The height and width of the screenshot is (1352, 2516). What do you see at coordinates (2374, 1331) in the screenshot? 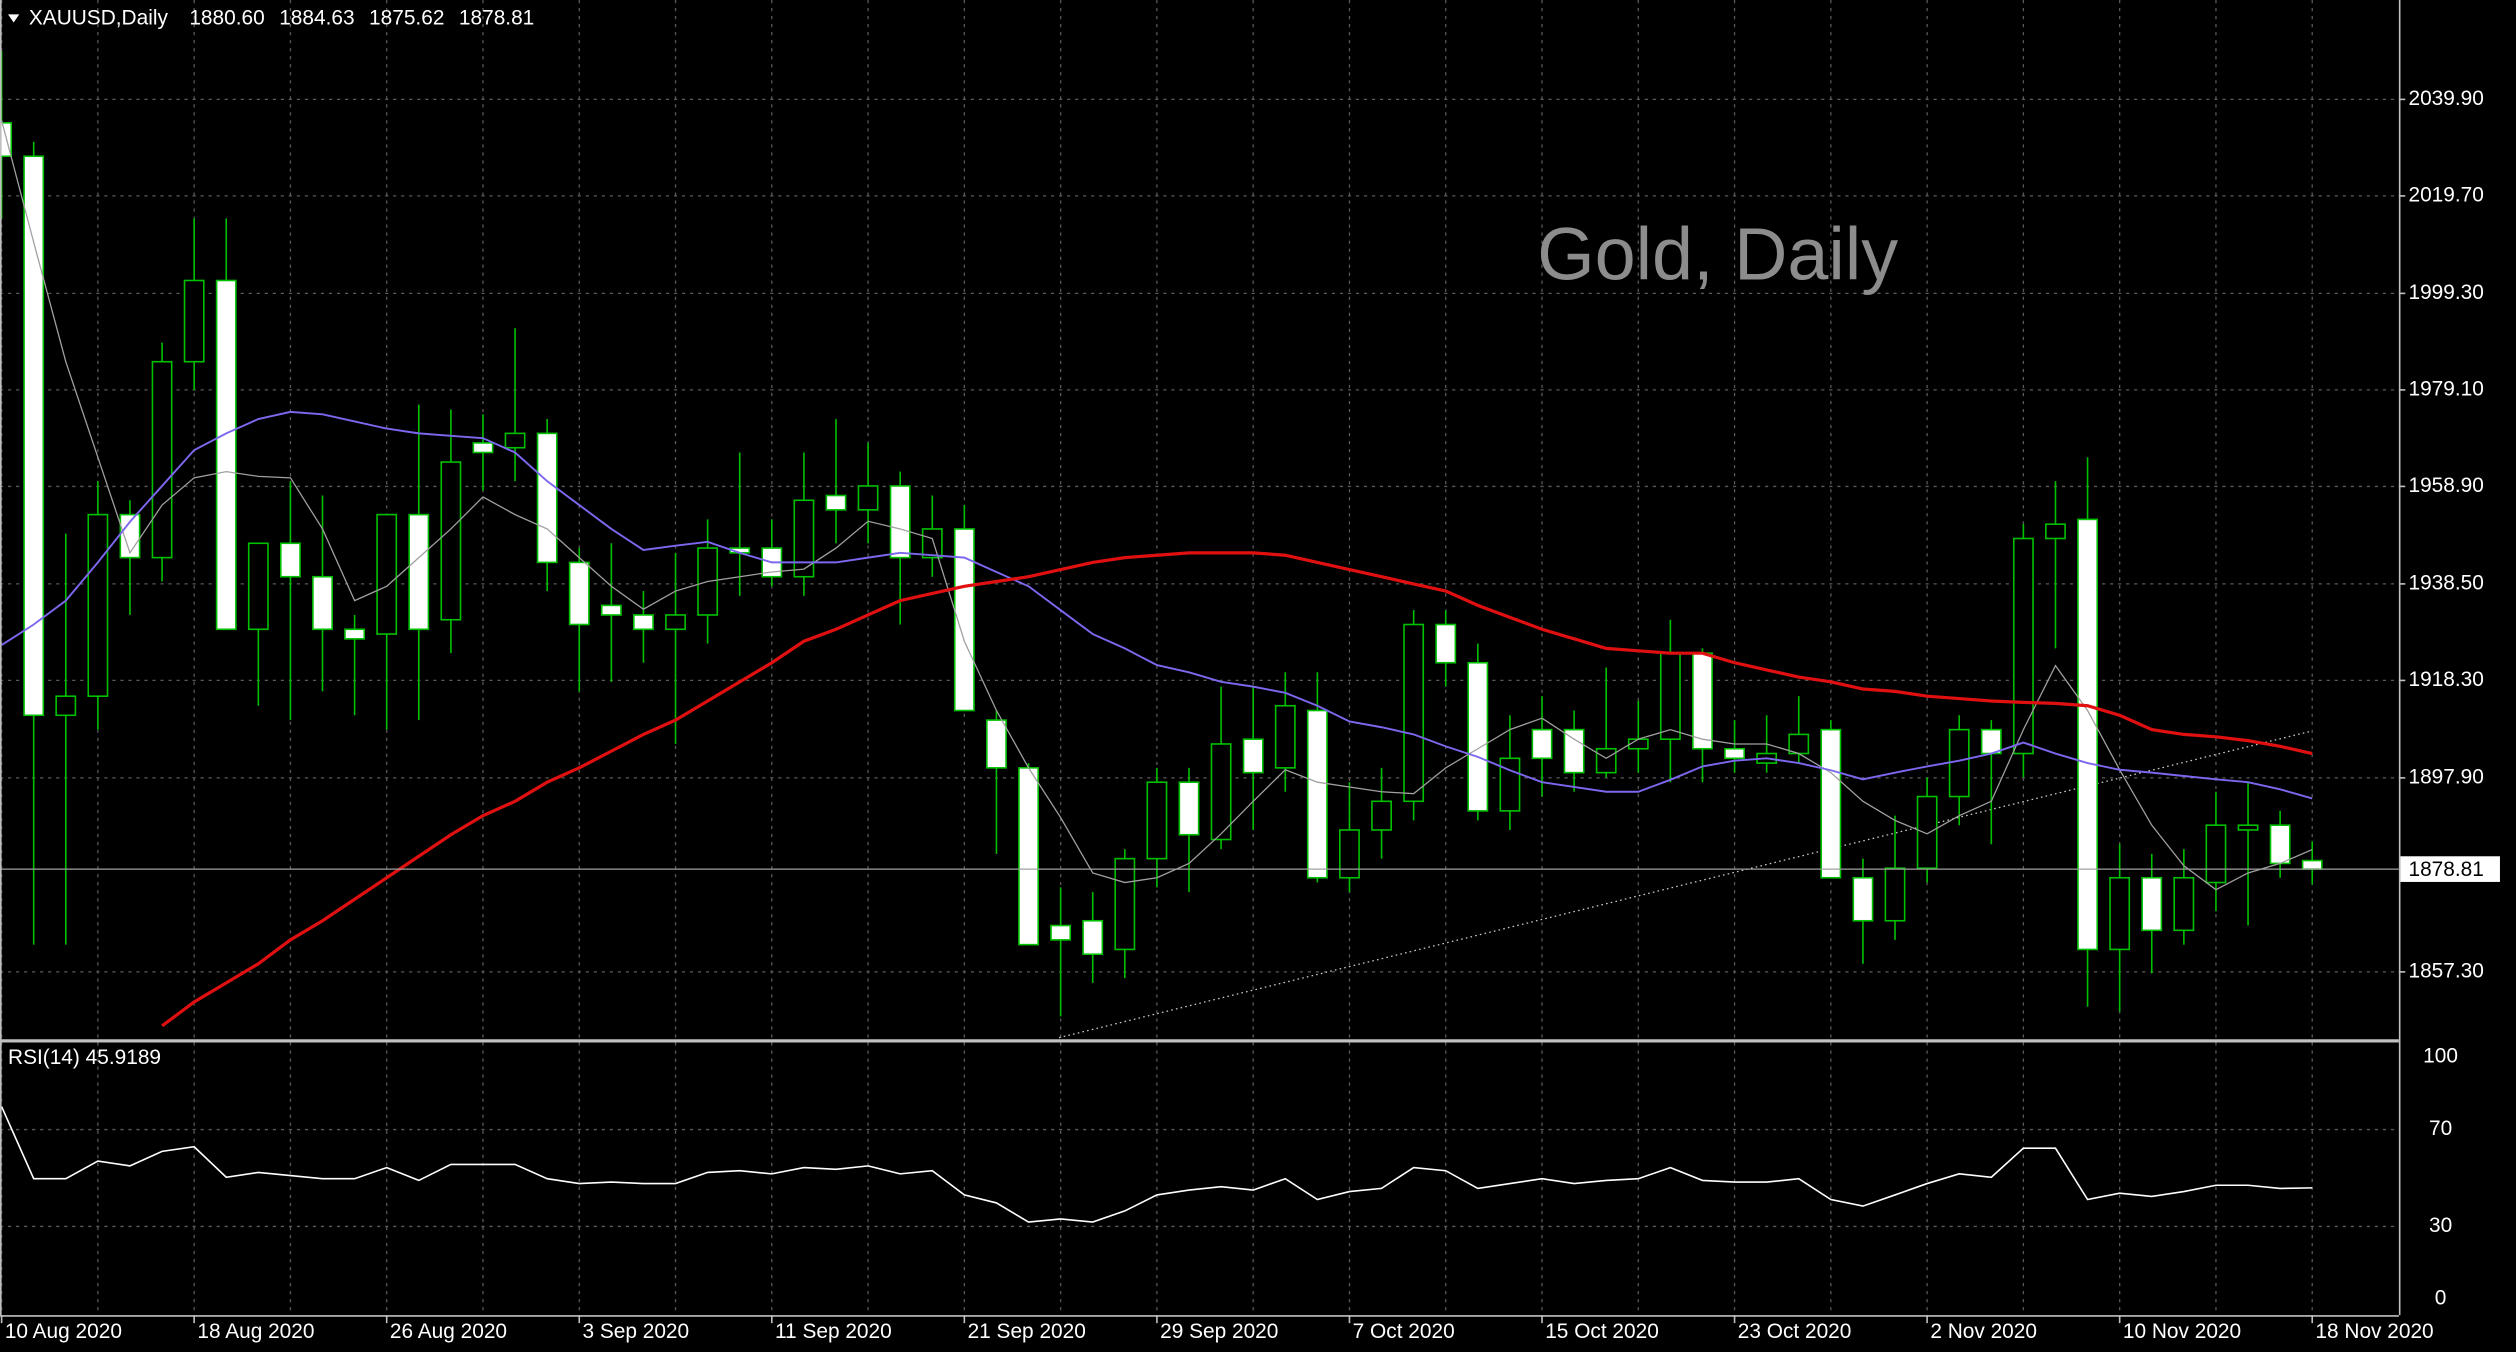
I see `x-tick-label: 18 Nov 2020` at bounding box center [2374, 1331].